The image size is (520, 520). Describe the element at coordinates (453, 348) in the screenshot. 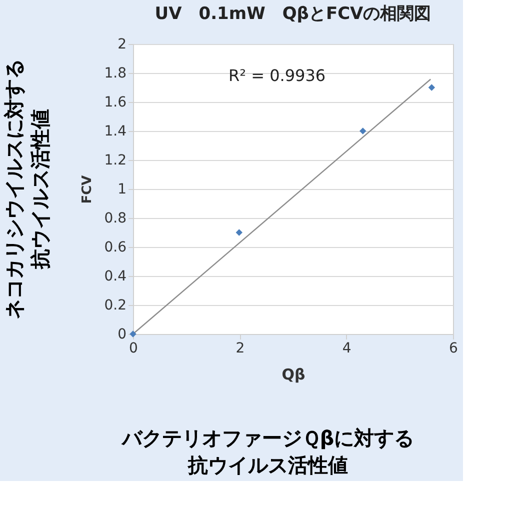

I see `x-tick-label: 6` at that location.